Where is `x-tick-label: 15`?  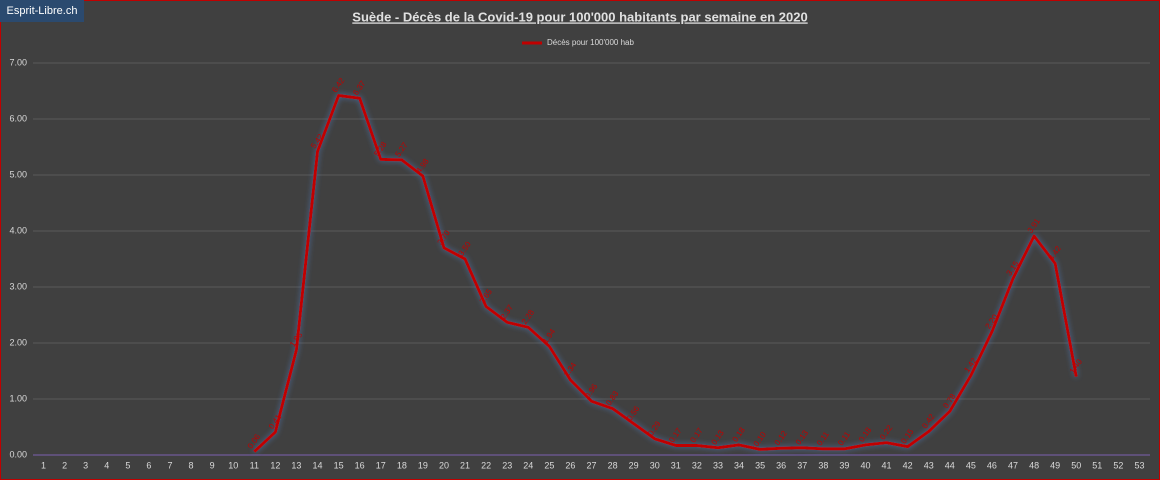
x-tick-label: 15 is located at coordinates (339, 465).